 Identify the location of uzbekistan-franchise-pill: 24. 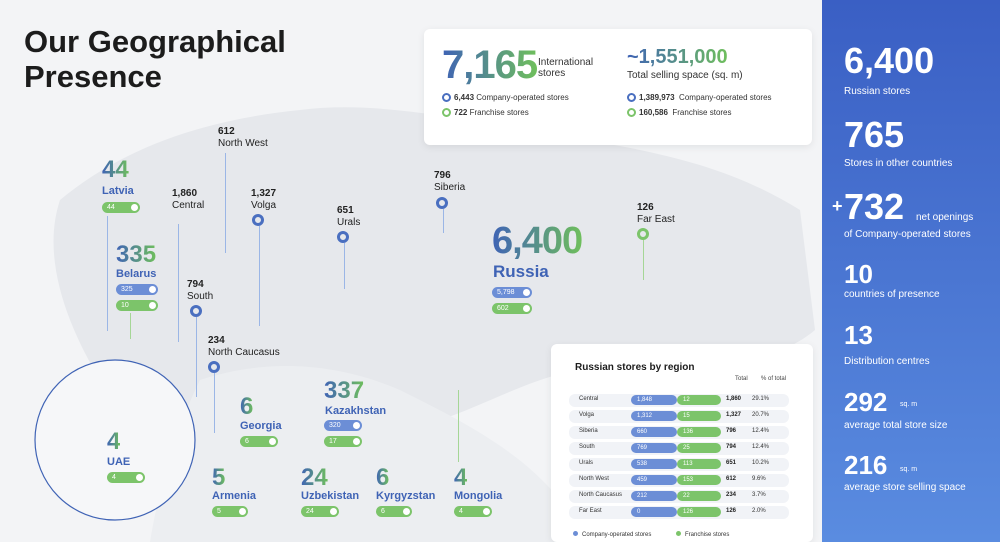
(320, 511).